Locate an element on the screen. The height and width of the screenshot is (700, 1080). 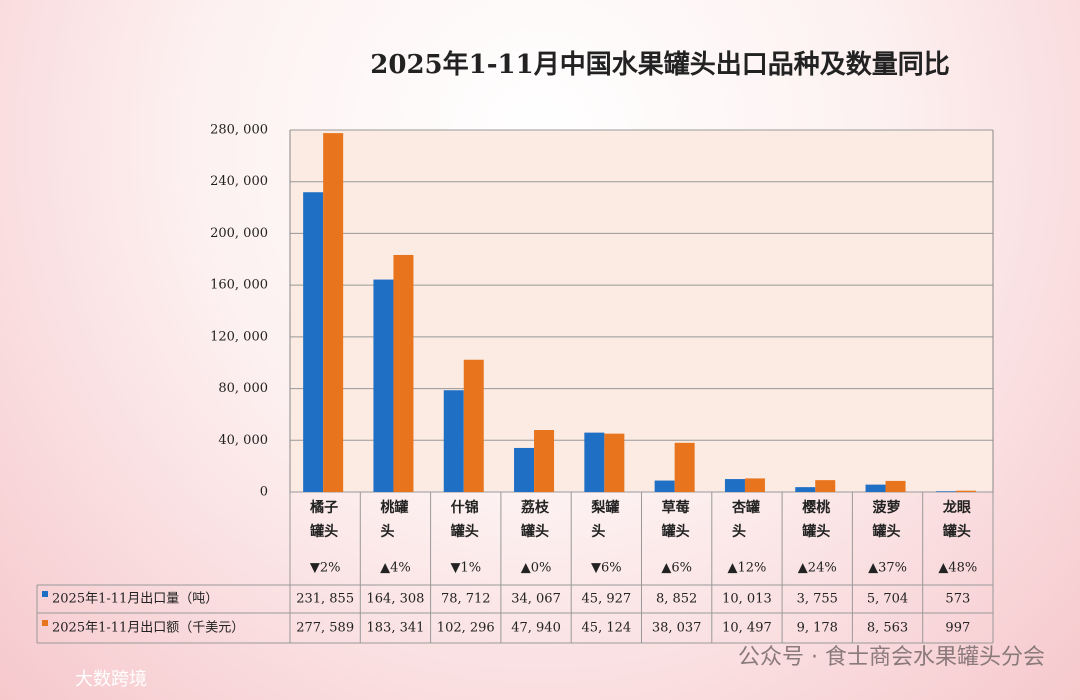
x-tick-label: 桃罐头 is located at coordinates (394, 520).